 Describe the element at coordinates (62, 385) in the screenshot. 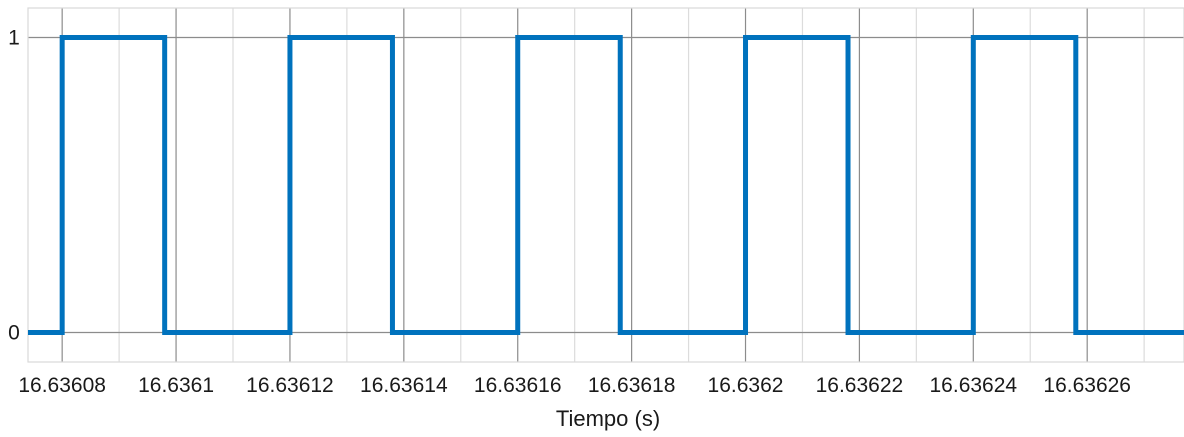

I see `x-tick-label: 16.63608` at that location.